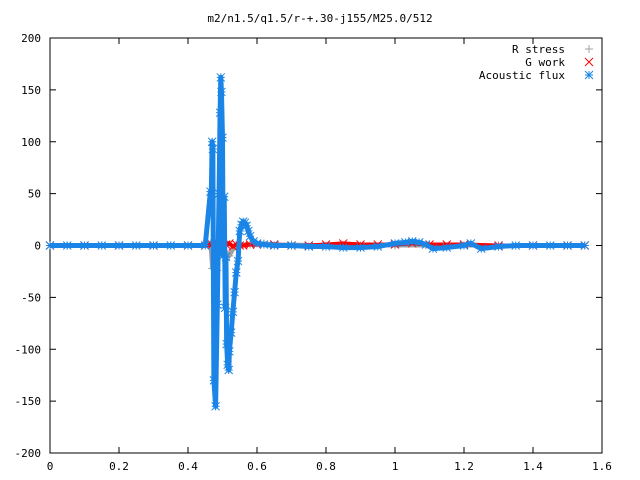  Describe the element at coordinates (319, 18) in the screenshot. I see `chart-title: m2/n1.5/q1.5/r-+.30-j155/M25.0/512` at that location.